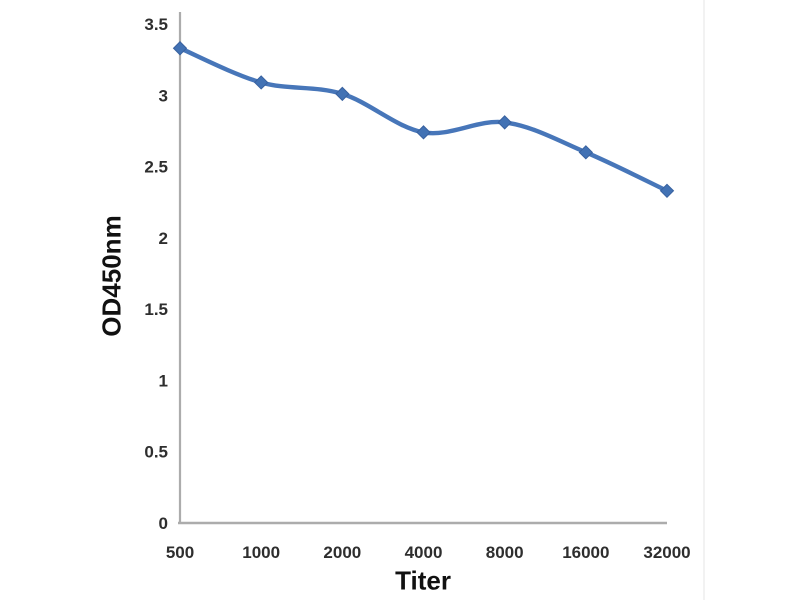  I want to click on y-tick-label: 3.5, so click(156, 24).